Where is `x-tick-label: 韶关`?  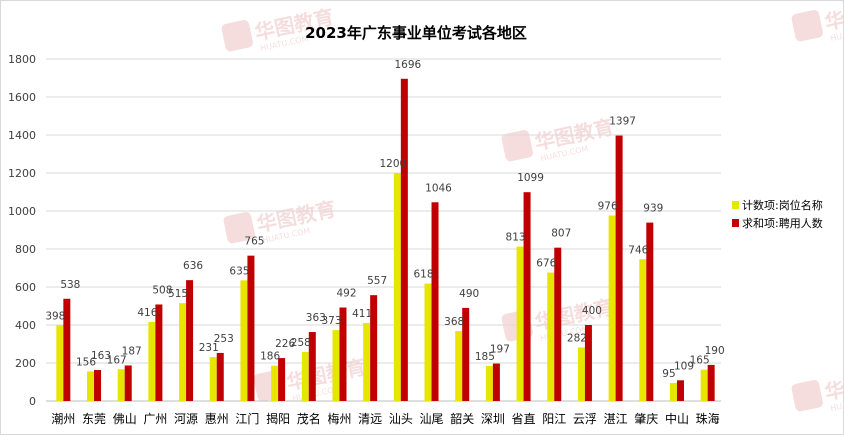 x-tick-label: 韶关 is located at coordinates (462, 418).